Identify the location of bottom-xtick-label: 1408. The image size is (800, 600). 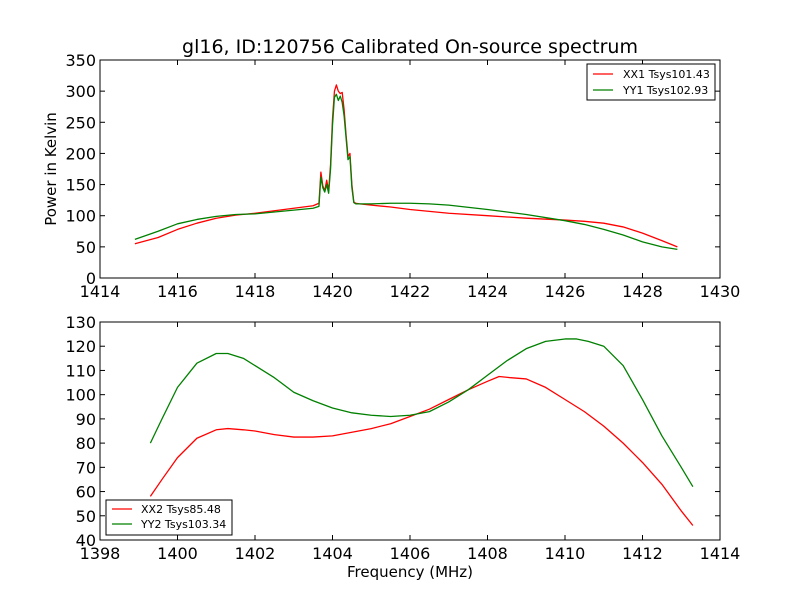
(487, 553).